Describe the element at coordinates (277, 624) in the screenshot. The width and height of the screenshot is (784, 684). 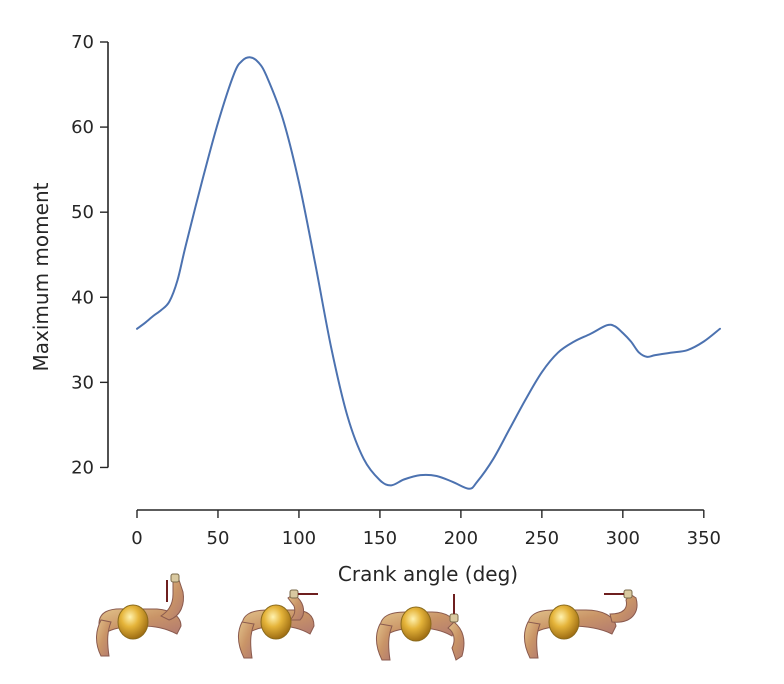
I see `arm-pose-forward-icon` at that location.